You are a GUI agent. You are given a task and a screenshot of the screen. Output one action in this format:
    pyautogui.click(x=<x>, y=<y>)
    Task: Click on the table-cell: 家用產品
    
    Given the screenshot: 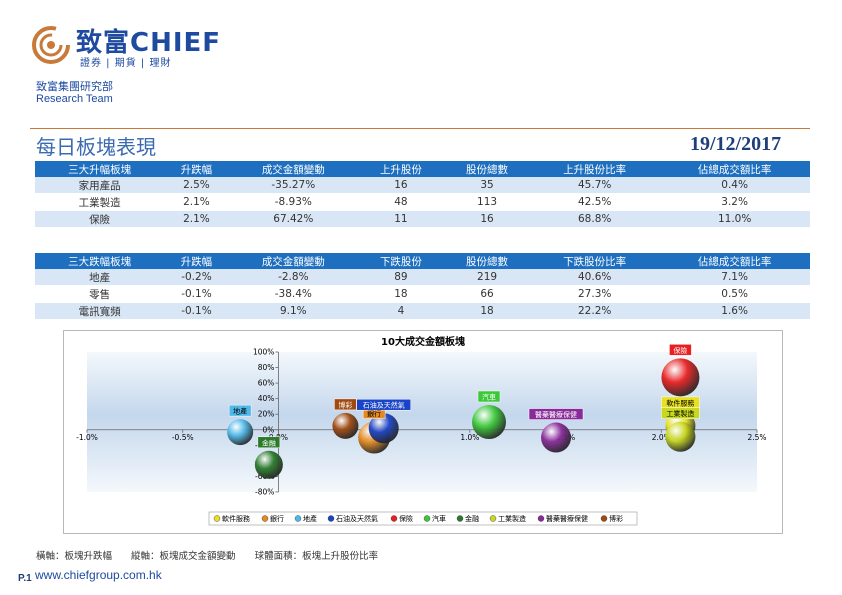 What is the action you would take?
    pyautogui.click(x=100, y=185)
    